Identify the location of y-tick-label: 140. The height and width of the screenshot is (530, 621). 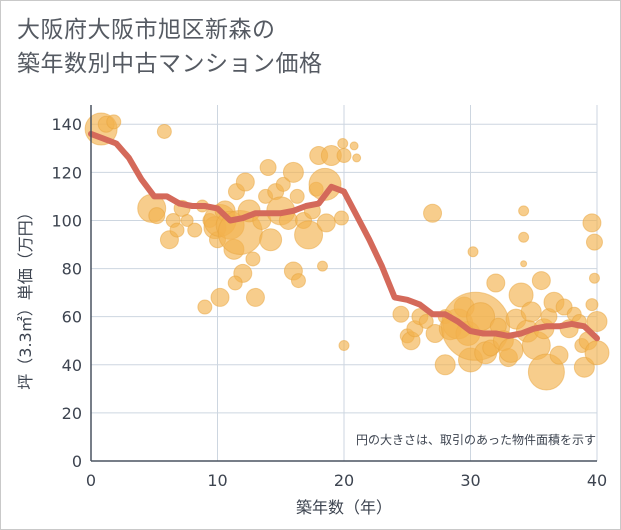
(66, 124).